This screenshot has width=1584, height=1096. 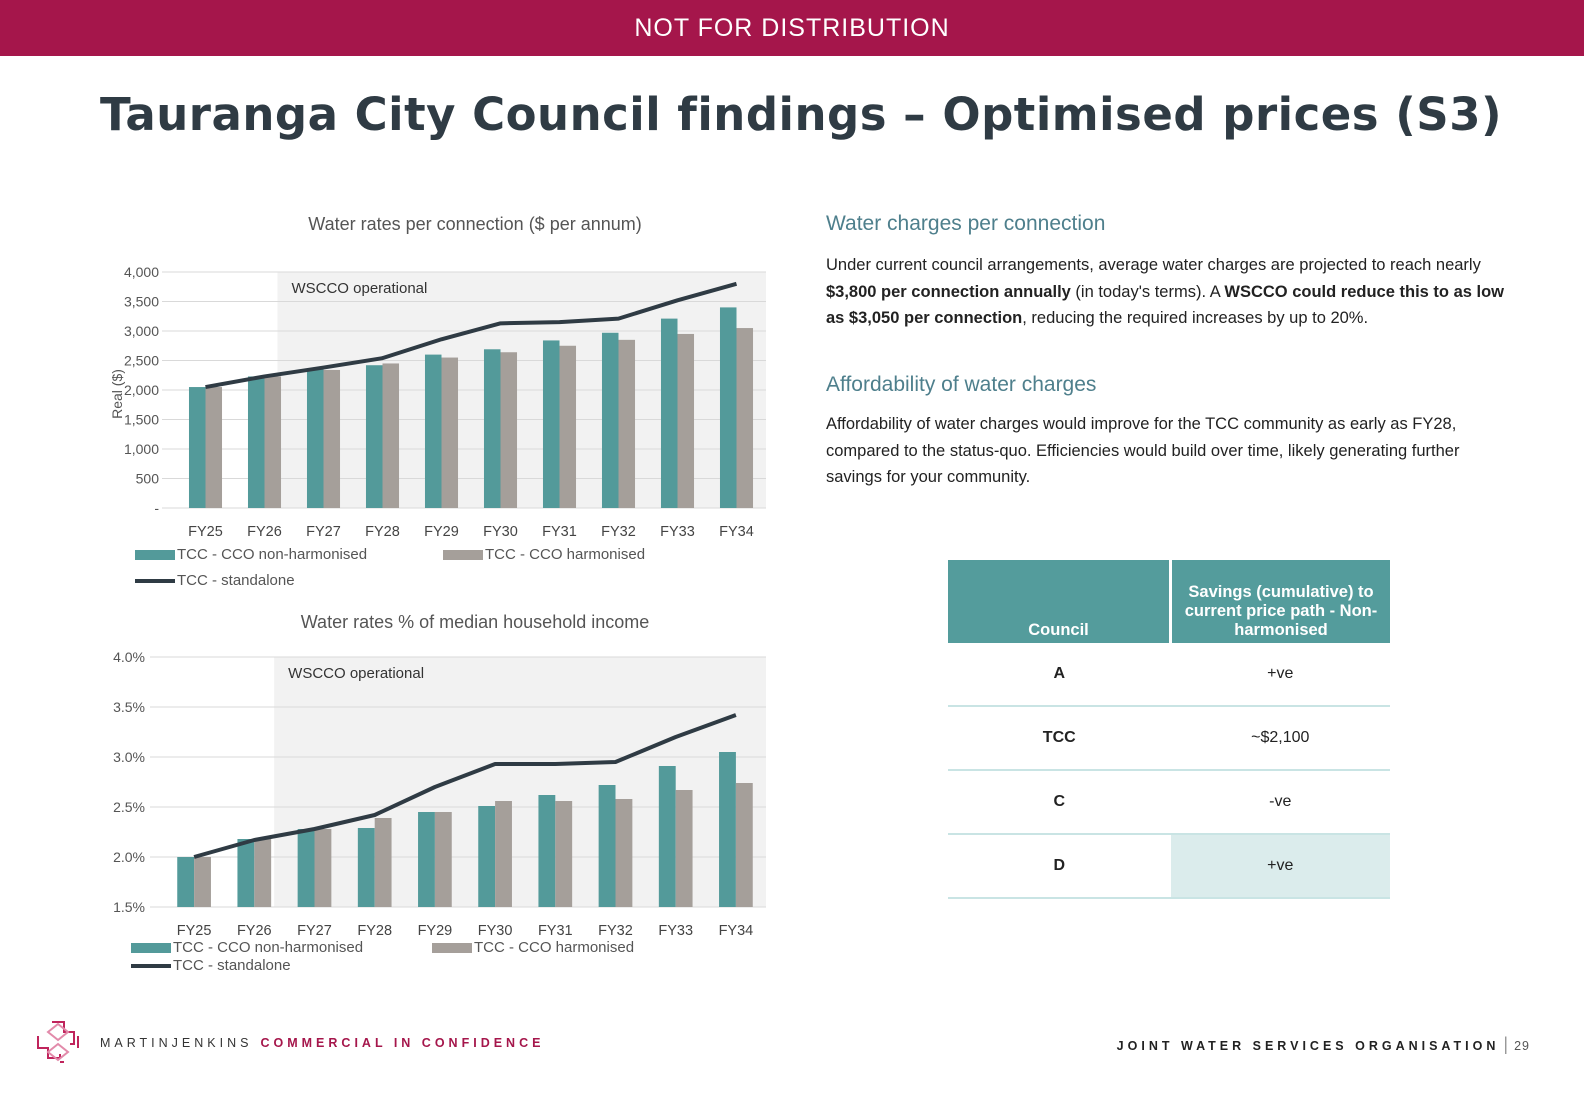 I want to click on y-axis-label: Real ($), so click(x=117, y=394).